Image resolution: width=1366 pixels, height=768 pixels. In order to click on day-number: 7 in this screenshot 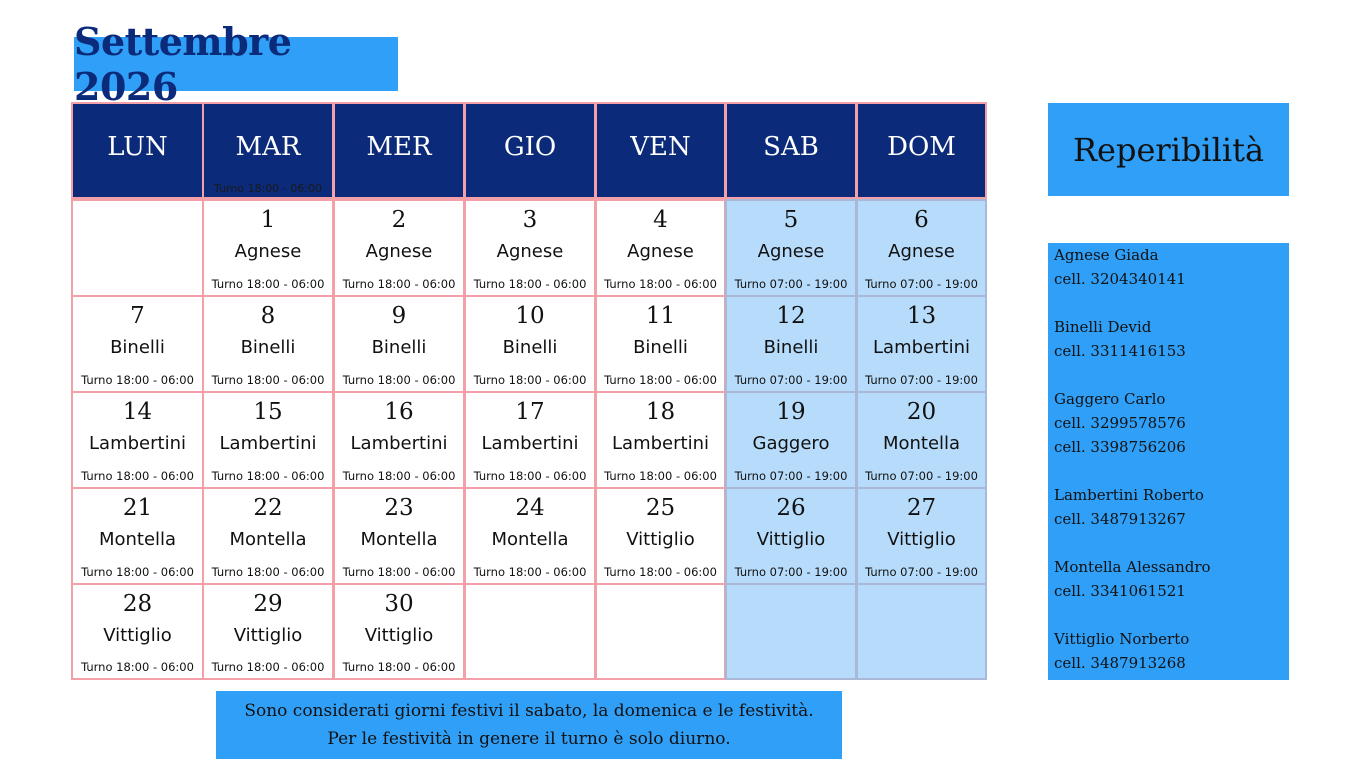, I will do `click(137, 316)`.